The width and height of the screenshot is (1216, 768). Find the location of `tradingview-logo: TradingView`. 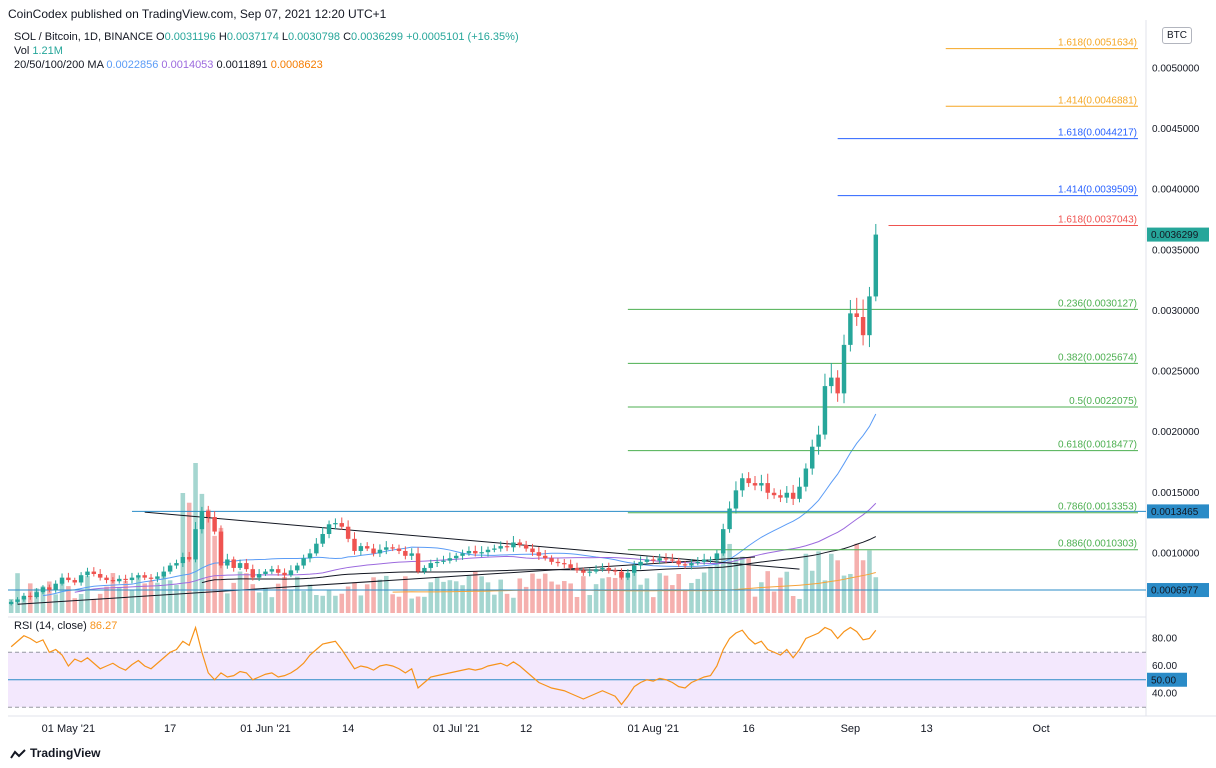

tradingview-logo: TradingView is located at coordinates (55, 753).